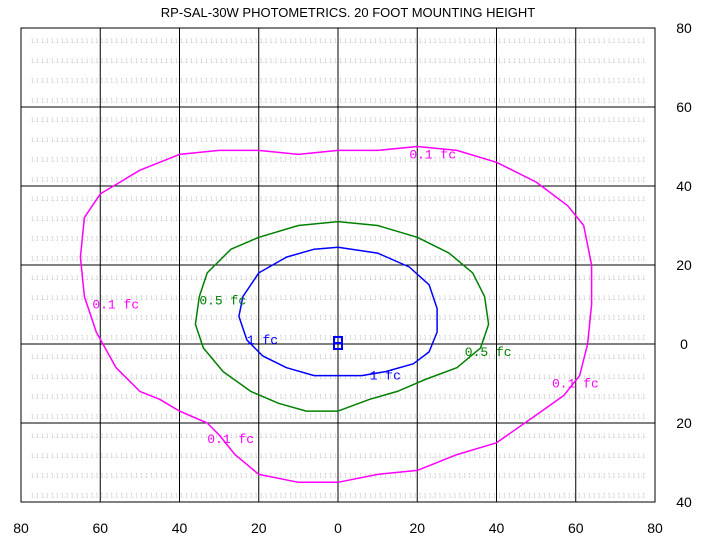 The image size is (712, 539). I want to click on y-tick-label: 0, so click(684, 344).